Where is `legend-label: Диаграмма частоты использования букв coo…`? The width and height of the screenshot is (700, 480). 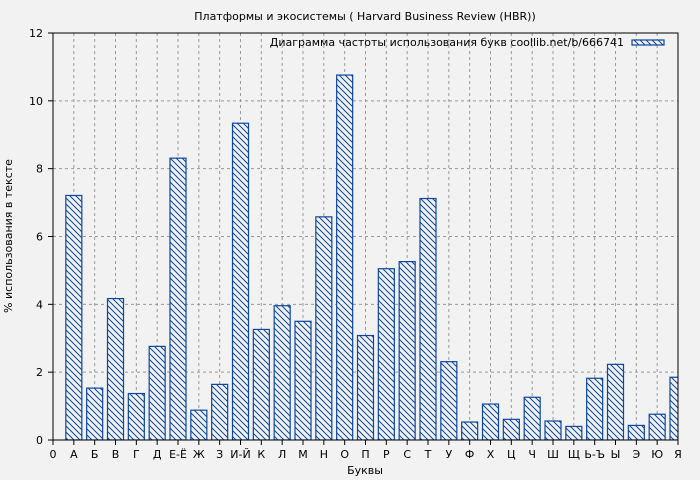
legend-label: Диаграмма частоты использования букв coo… is located at coordinates (447, 42).